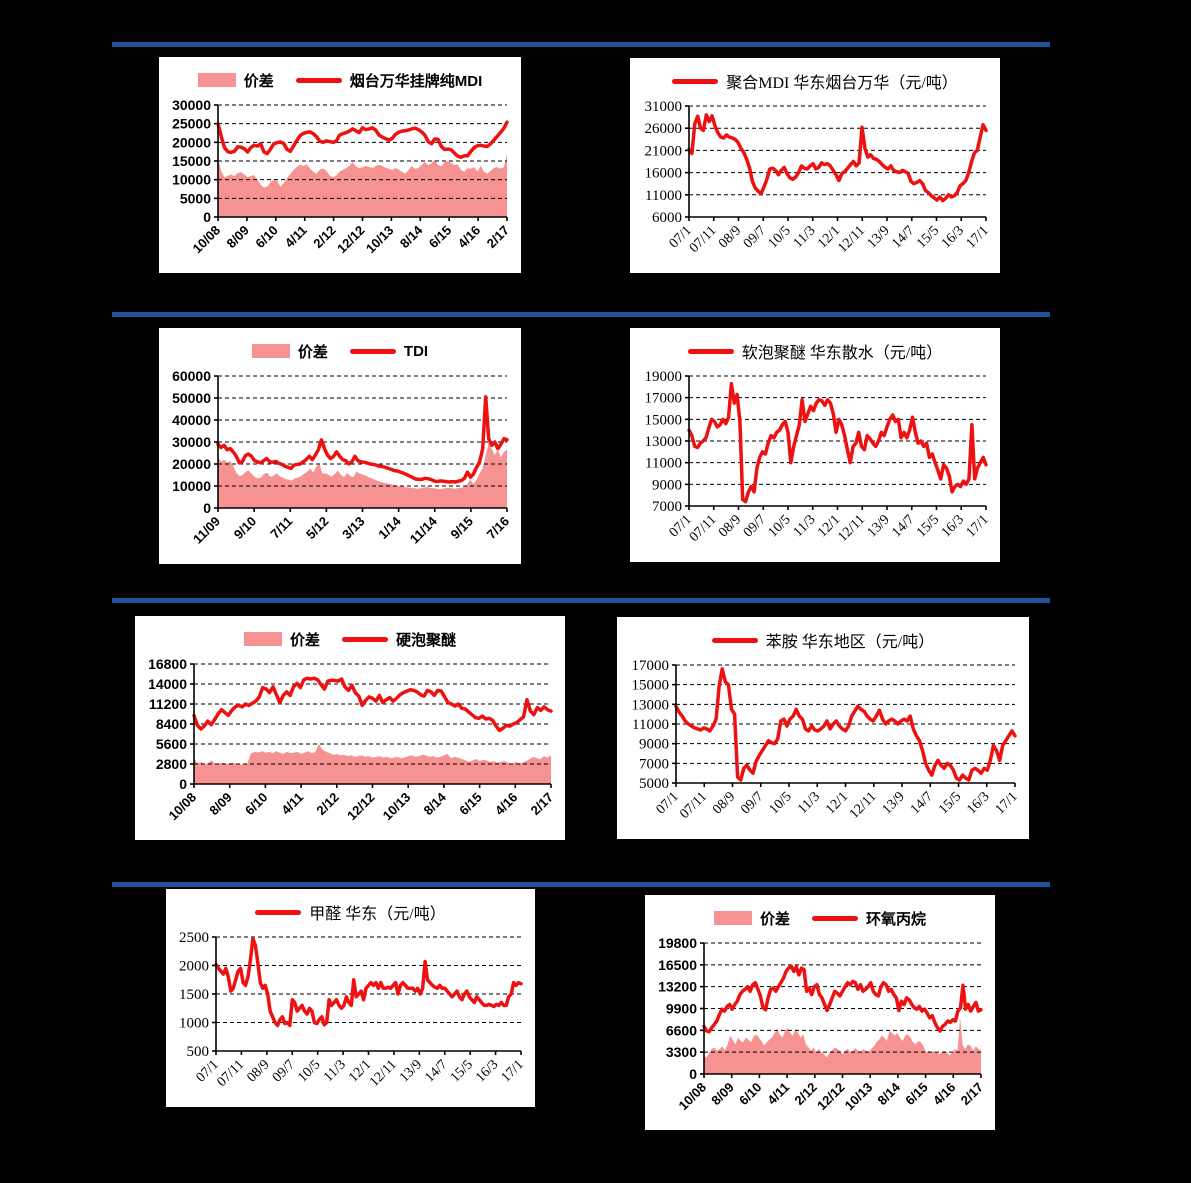  What do you see at coordinates (377, 914) in the screenshot?
I see `legend-label: 甲醛 华东（元/吨）` at bounding box center [377, 914].